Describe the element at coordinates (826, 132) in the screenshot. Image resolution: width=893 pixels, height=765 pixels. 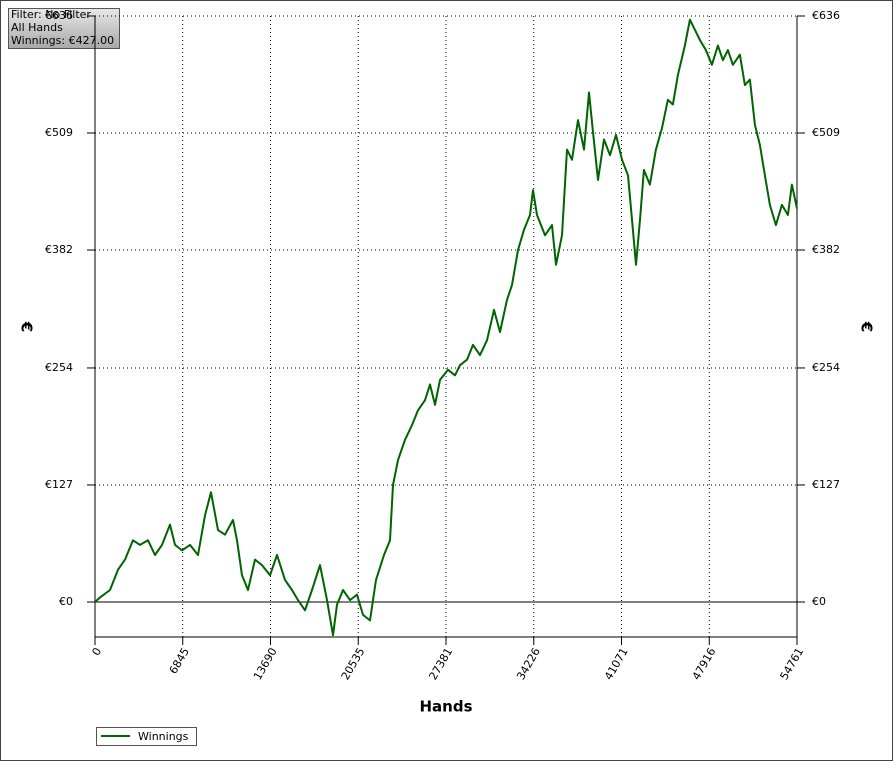
I see `y2-tick-label: €509` at that location.